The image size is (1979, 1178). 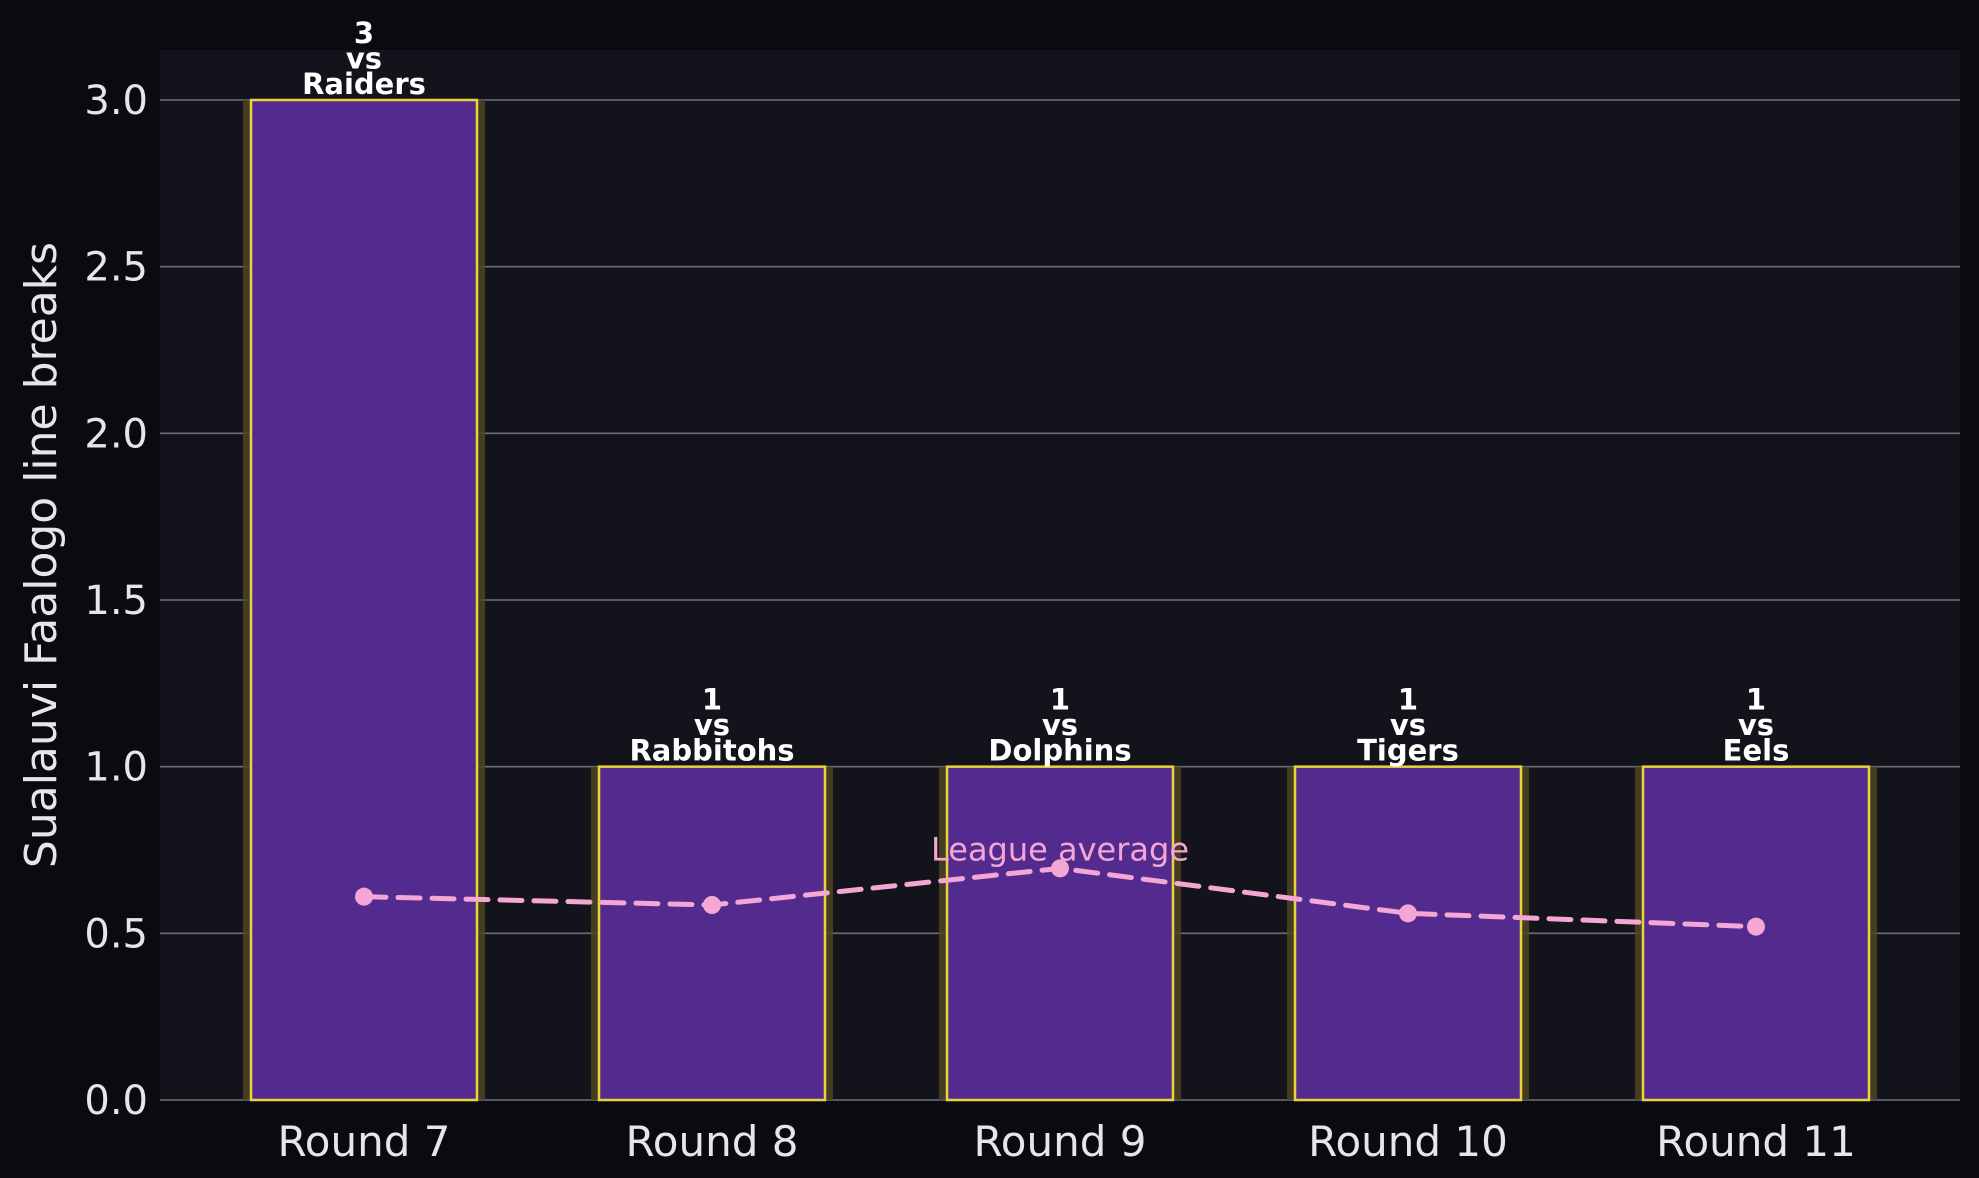 I want to click on x-axis-ticks: Round 7 Round 8 Round 9 Round 10 Round 11, so click(x=1067, y=1141).